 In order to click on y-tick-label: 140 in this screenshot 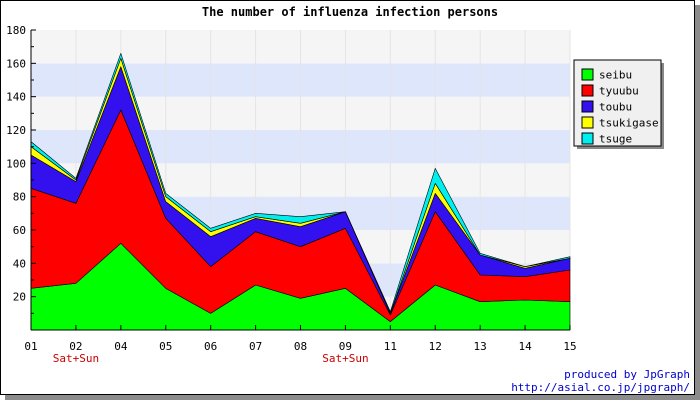, I will do `click(16, 97)`.